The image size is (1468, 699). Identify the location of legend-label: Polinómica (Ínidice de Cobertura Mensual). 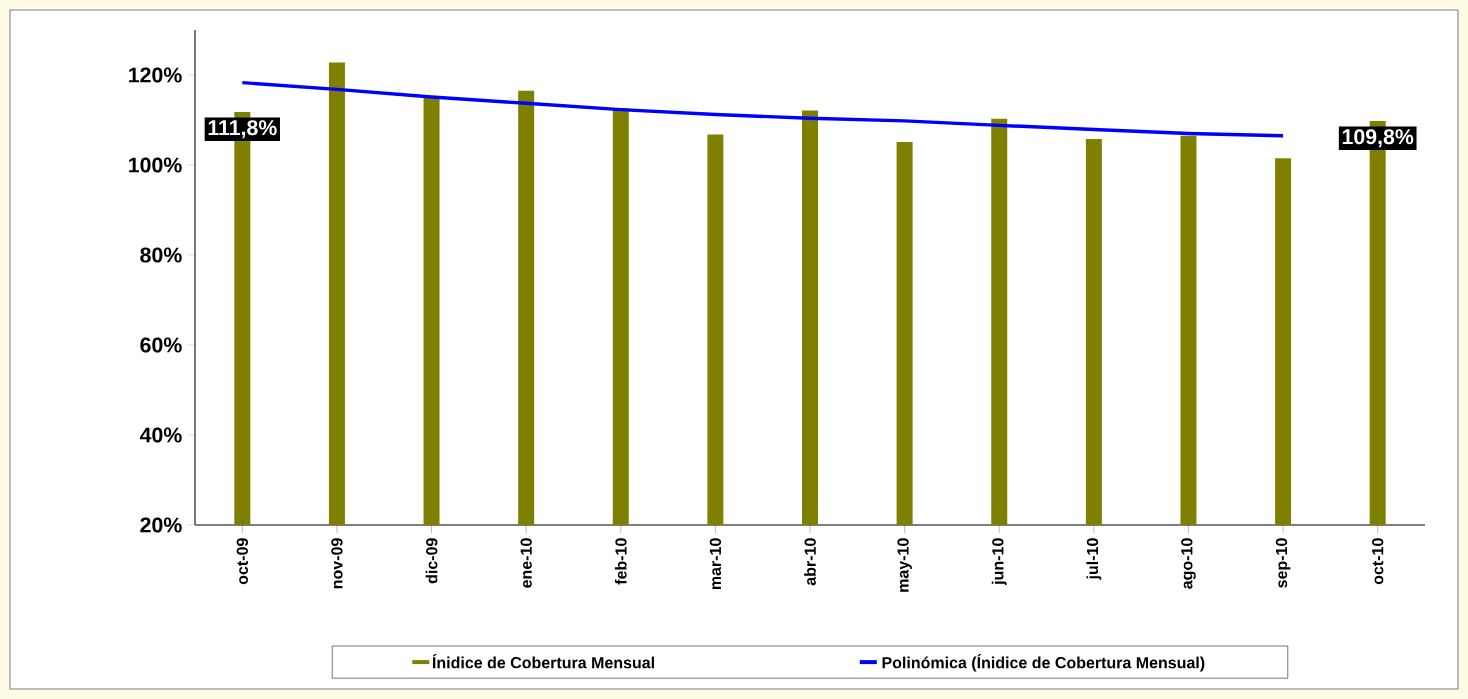
(1043, 663).